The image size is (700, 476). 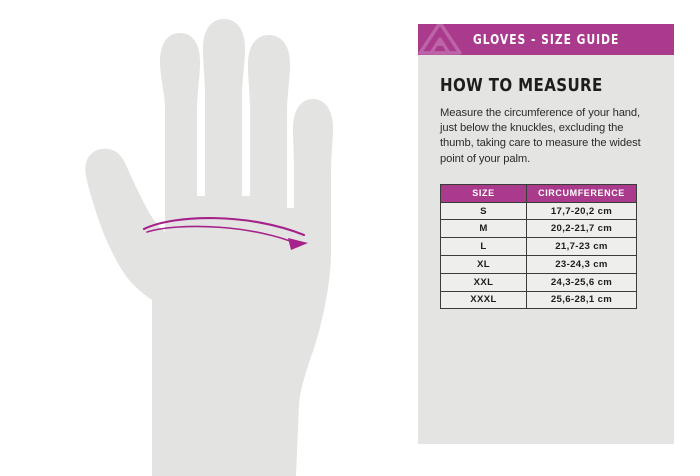 What do you see at coordinates (581, 264) in the screenshot?
I see `cell-circumference: 23-24,3 cm` at bounding box center [581, 264].